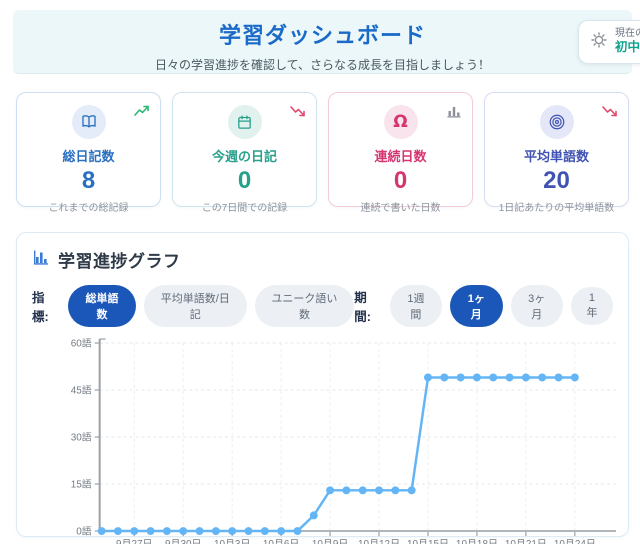 Image resolution: width=640 pixels, height=544 pixels. Describe the element at coordinates (88, 180) in the screenshot. I see `stat-value: 8` at that location.